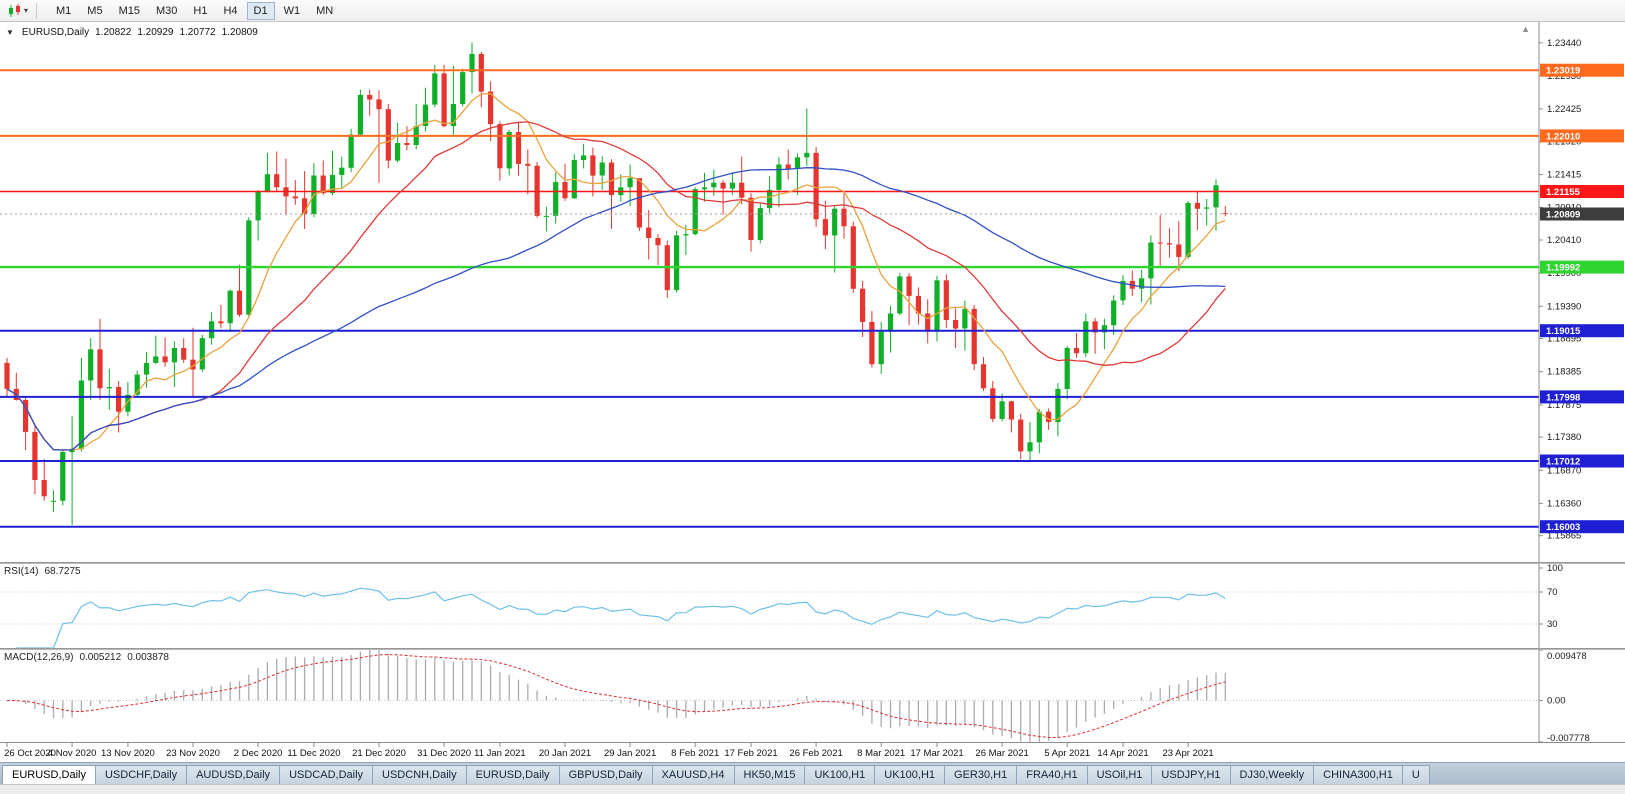 Image resolution: width=1625 pixels, height=794 pixels. I want to click on svg-text: 1.21155, so click(1563, 192).